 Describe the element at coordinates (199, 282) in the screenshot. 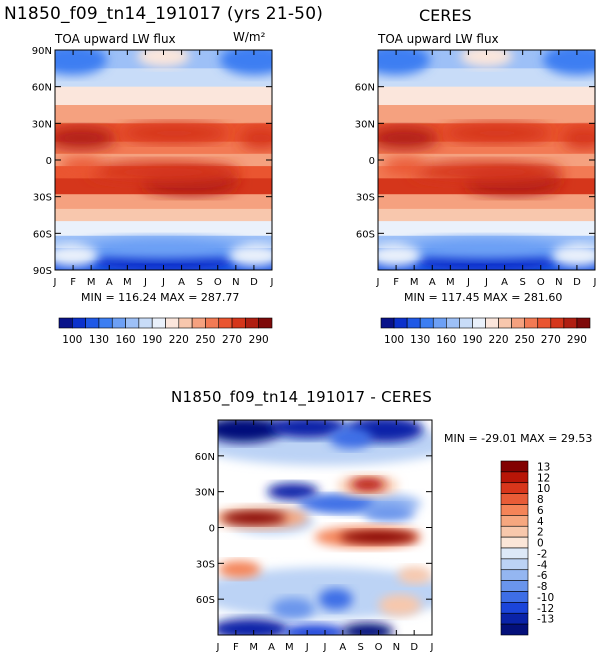

I see `model-x-tick-label: S` at that location.